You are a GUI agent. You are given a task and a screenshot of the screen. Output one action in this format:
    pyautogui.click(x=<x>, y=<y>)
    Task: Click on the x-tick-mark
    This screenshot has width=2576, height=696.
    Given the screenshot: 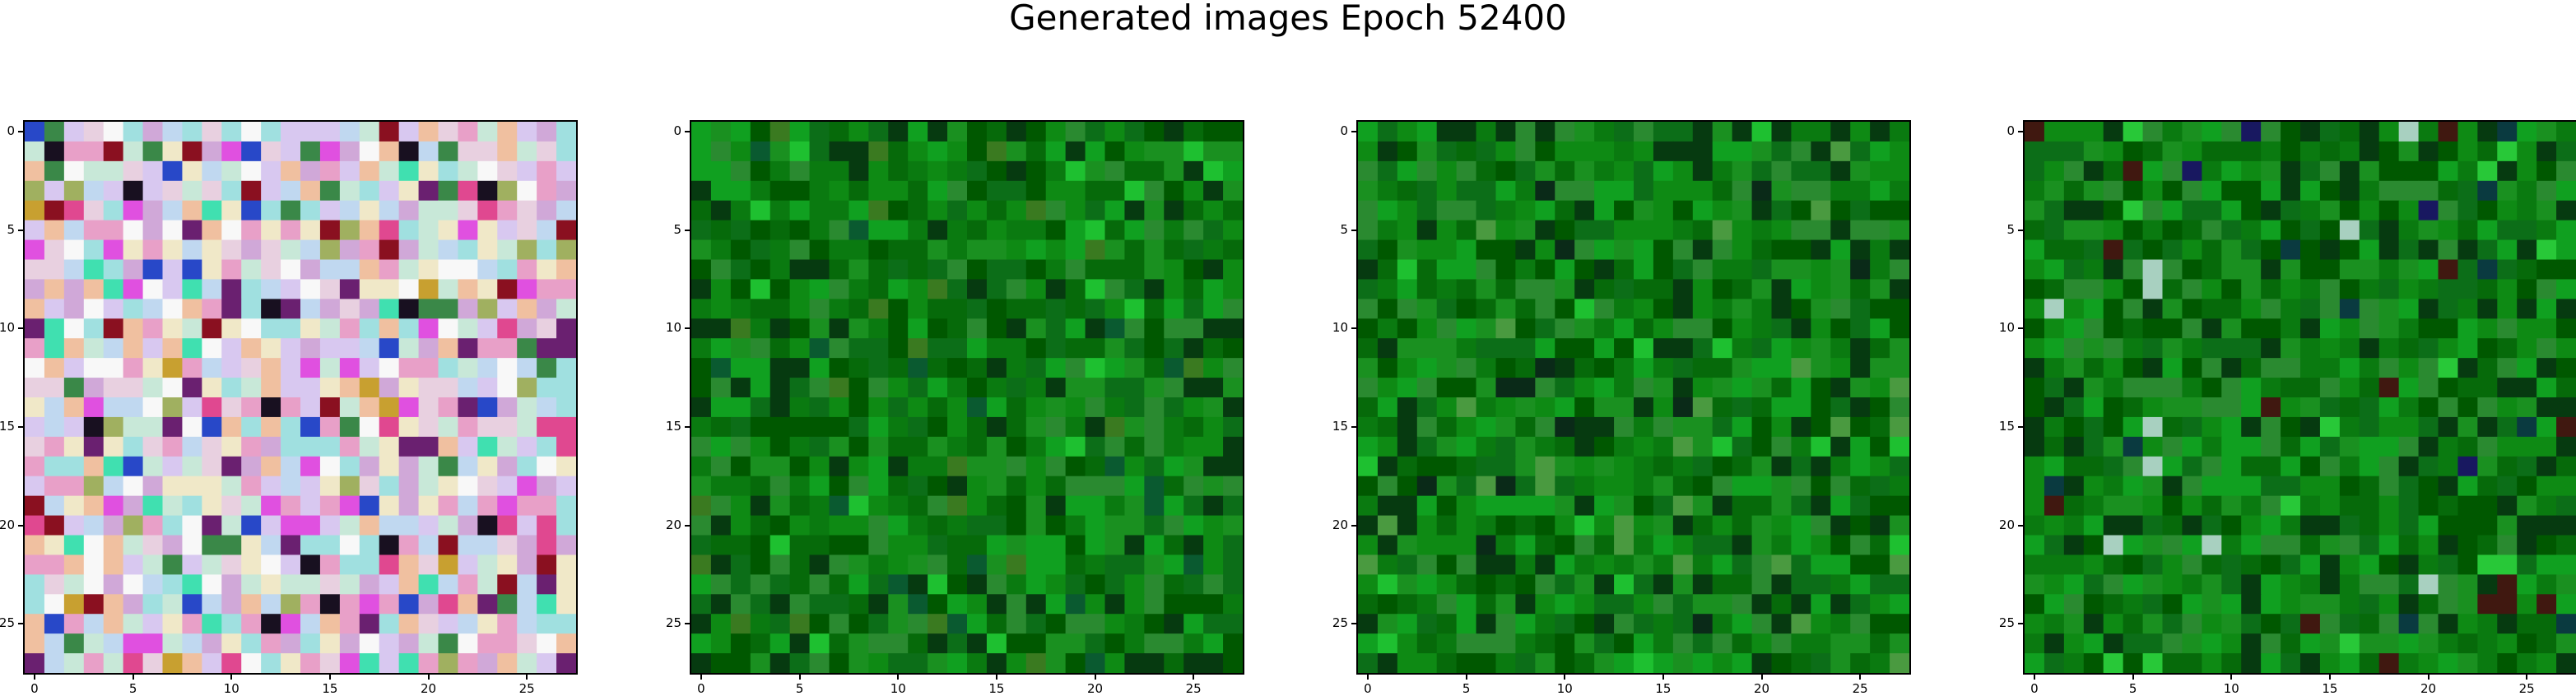 What is the action you would take?
    pyautogui.click(x=2133, y=677)
    